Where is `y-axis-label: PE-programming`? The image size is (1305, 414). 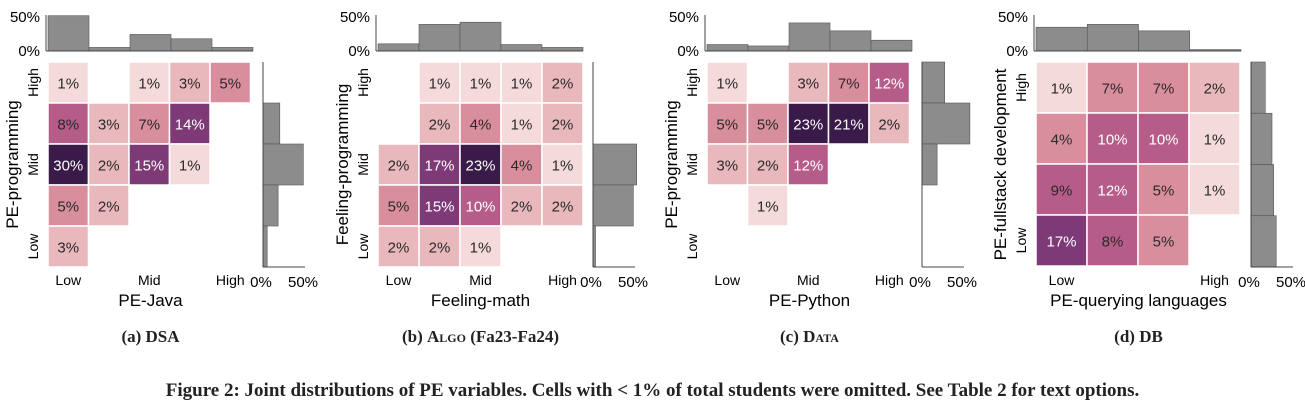
y-axis-label: PE-programming is located at coordinates (12, 164).